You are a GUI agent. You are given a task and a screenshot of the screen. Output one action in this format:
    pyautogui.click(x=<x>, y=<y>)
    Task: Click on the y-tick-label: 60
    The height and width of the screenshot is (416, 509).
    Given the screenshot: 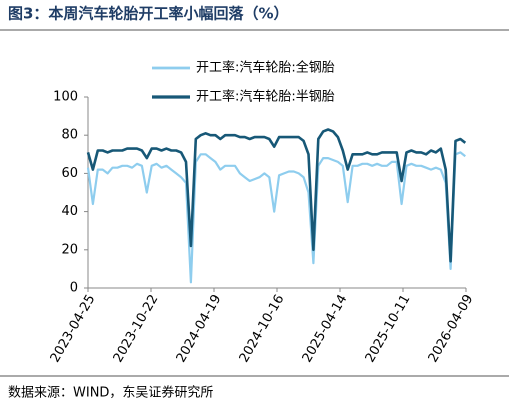 What is the action you would take?
    pyautogui.click(x=69, y=173)
    